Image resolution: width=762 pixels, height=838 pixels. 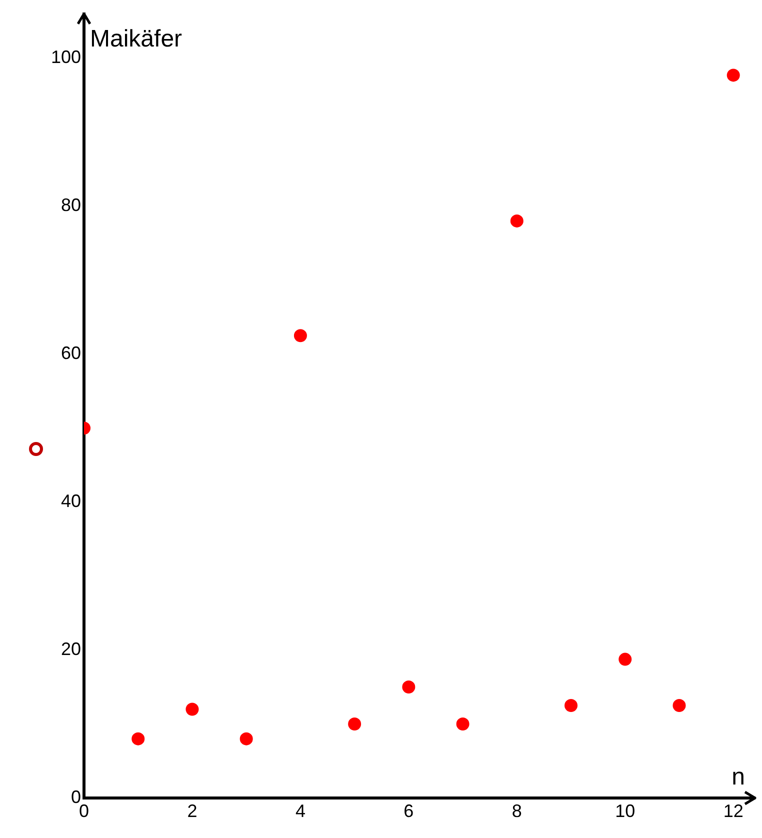 What do you see at coordinates (733, 810) in the screenshot?
I see `x-tick-label: 12` at bounding box center [733, 810].